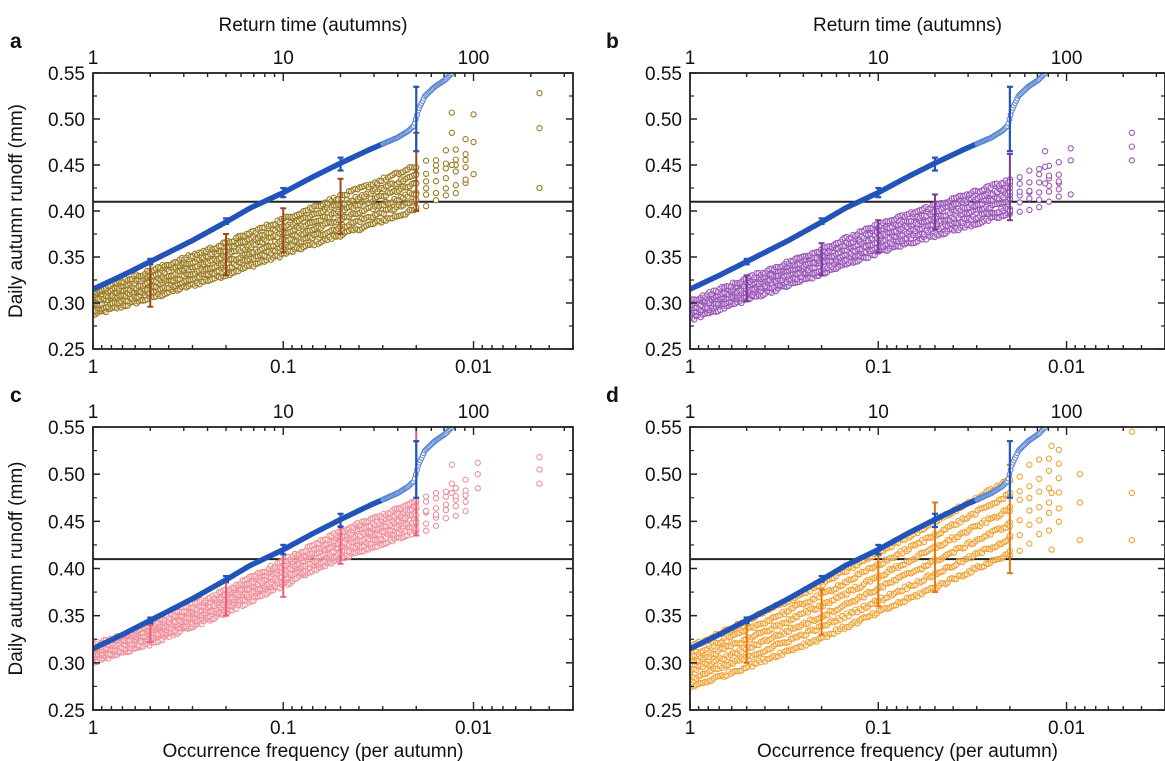 This screenshot has width=1165, height=761. I want to click on y-tick-label: 0.30, so click(66, 304).